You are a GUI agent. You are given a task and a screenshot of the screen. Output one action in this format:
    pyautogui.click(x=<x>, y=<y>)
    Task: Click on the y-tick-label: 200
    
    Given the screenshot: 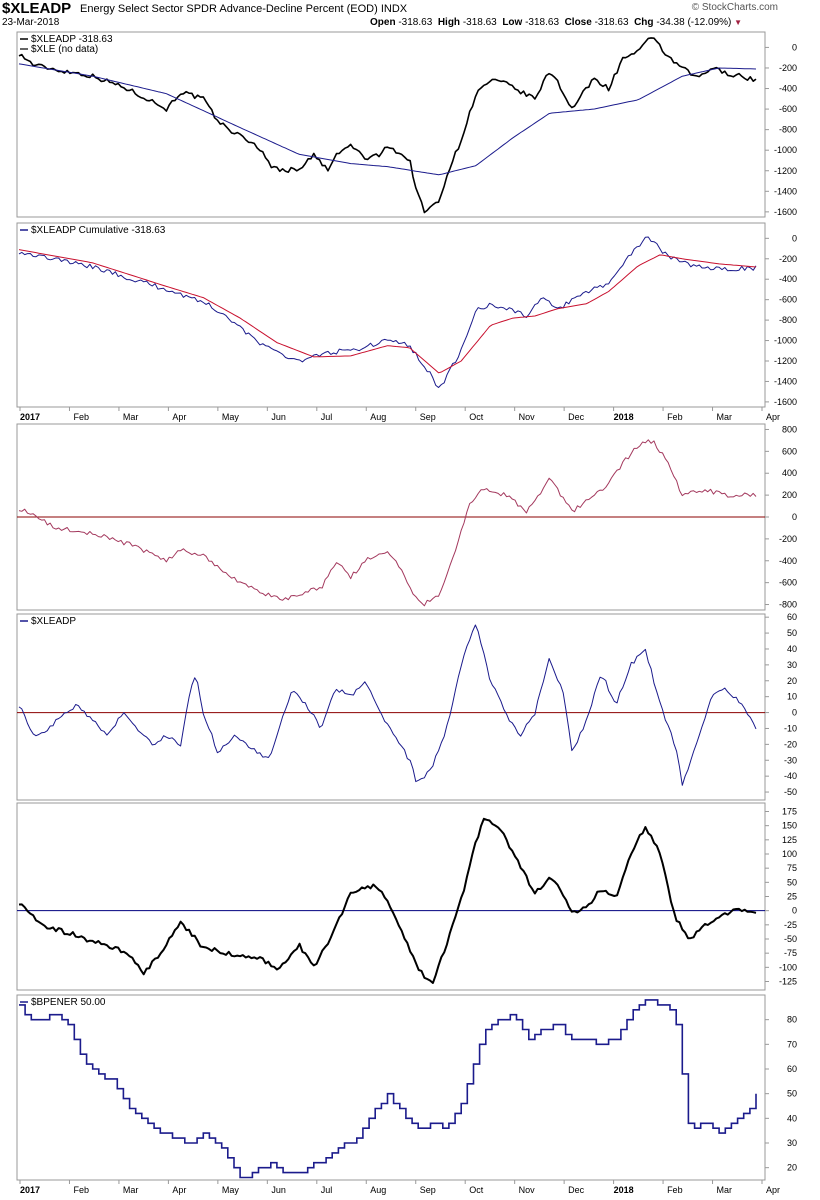 What is the action you would take?
    pyautogui.click(x=789, y=495)
    